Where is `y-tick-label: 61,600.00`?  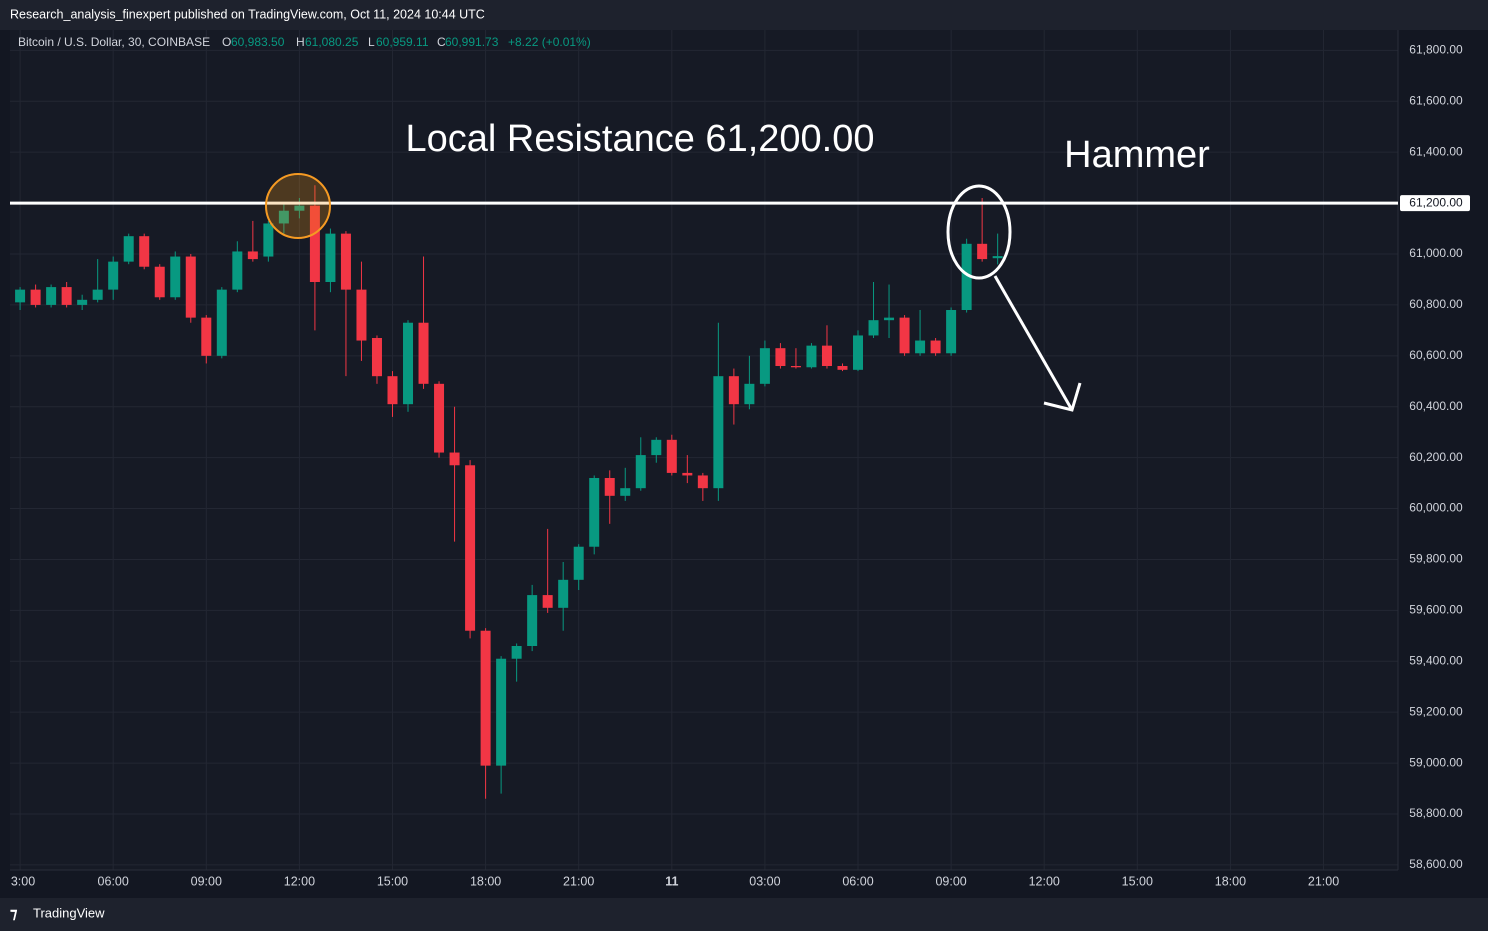 y-tick-label: 61,600.00 is located at coordinates (1436, 100).